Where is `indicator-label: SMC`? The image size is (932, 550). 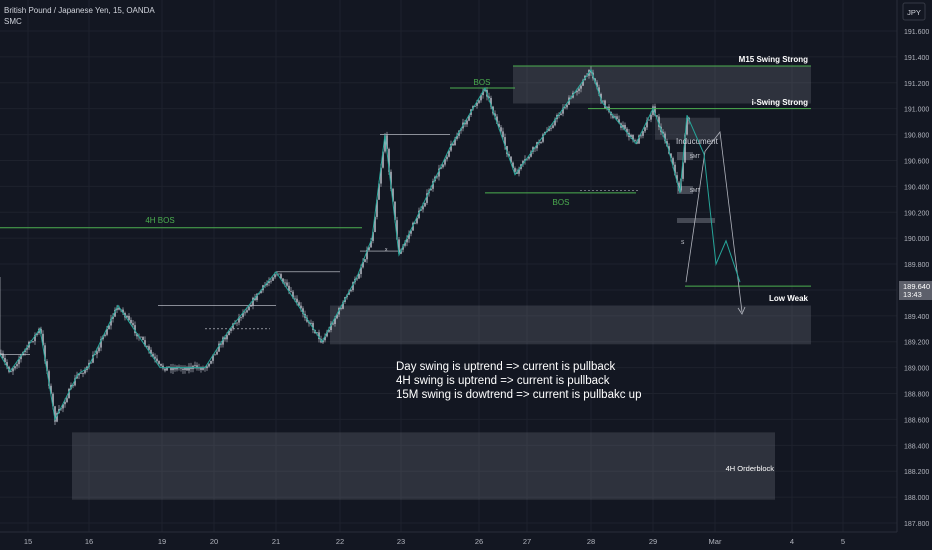
indicator-label: SMC is located at coordinates (13, 21).